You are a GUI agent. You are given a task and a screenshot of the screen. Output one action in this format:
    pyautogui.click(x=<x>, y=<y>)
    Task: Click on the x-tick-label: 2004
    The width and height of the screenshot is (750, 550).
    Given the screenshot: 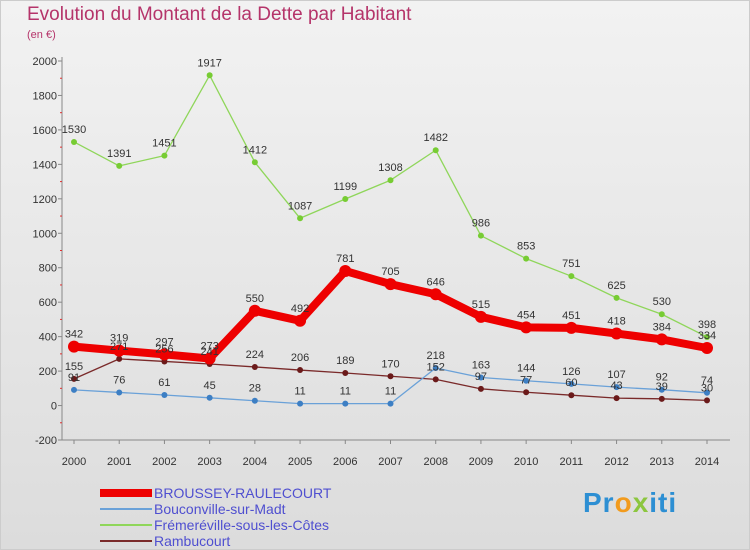 What is the action you would take?
    pyautogui.click(x=255, y=462)
    